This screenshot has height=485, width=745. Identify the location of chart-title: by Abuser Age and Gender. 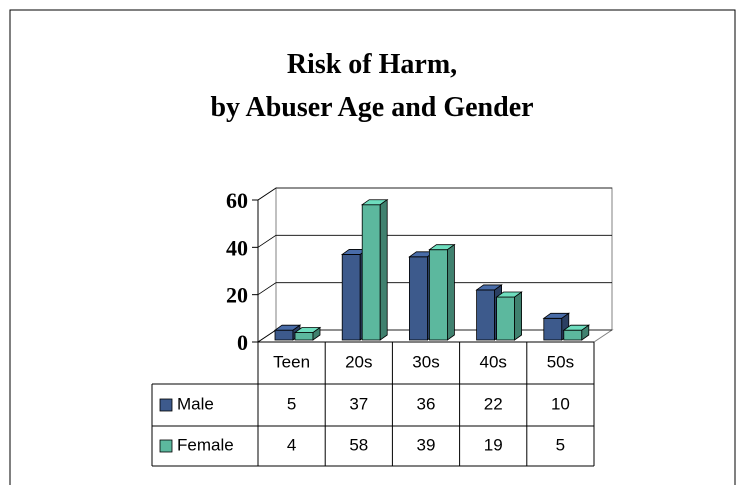
(371, 107).